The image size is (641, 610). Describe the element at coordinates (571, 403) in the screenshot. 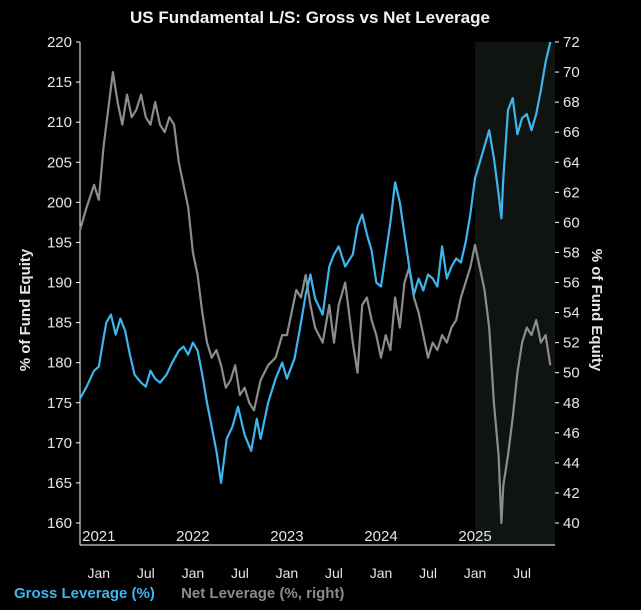

I see `right-tick-label: 48` at that location.